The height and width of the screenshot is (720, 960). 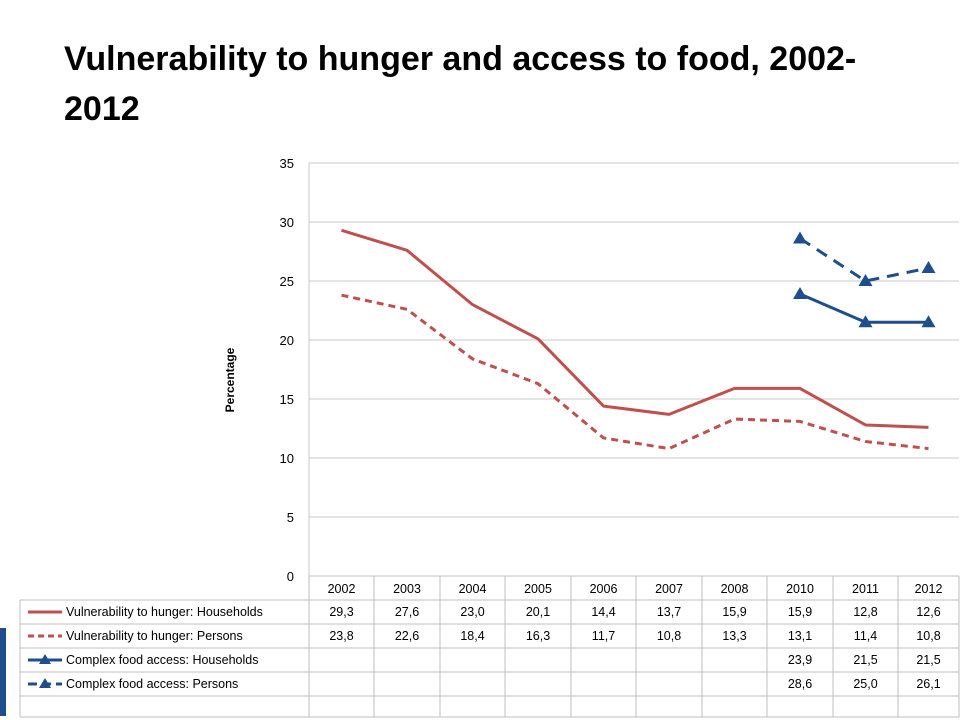 I want to click on data-label: 27,6, so click(x=407, y=612).